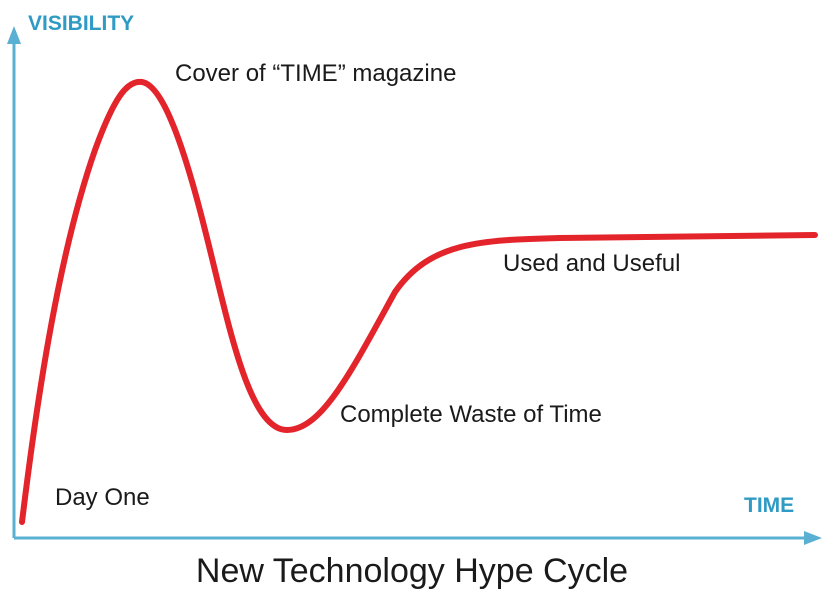 This screenshot has width=825, height=600. I want to click on annotation: Day One, so click(102, 497).